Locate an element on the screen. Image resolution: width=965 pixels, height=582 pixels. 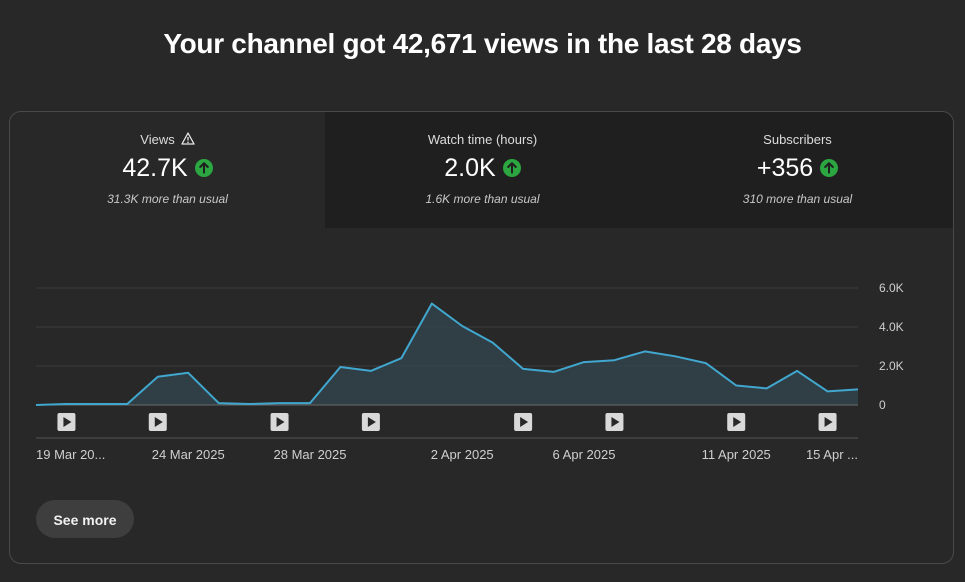
tab-subscribers-label: Subscribers is located at coordinates (797, 139).